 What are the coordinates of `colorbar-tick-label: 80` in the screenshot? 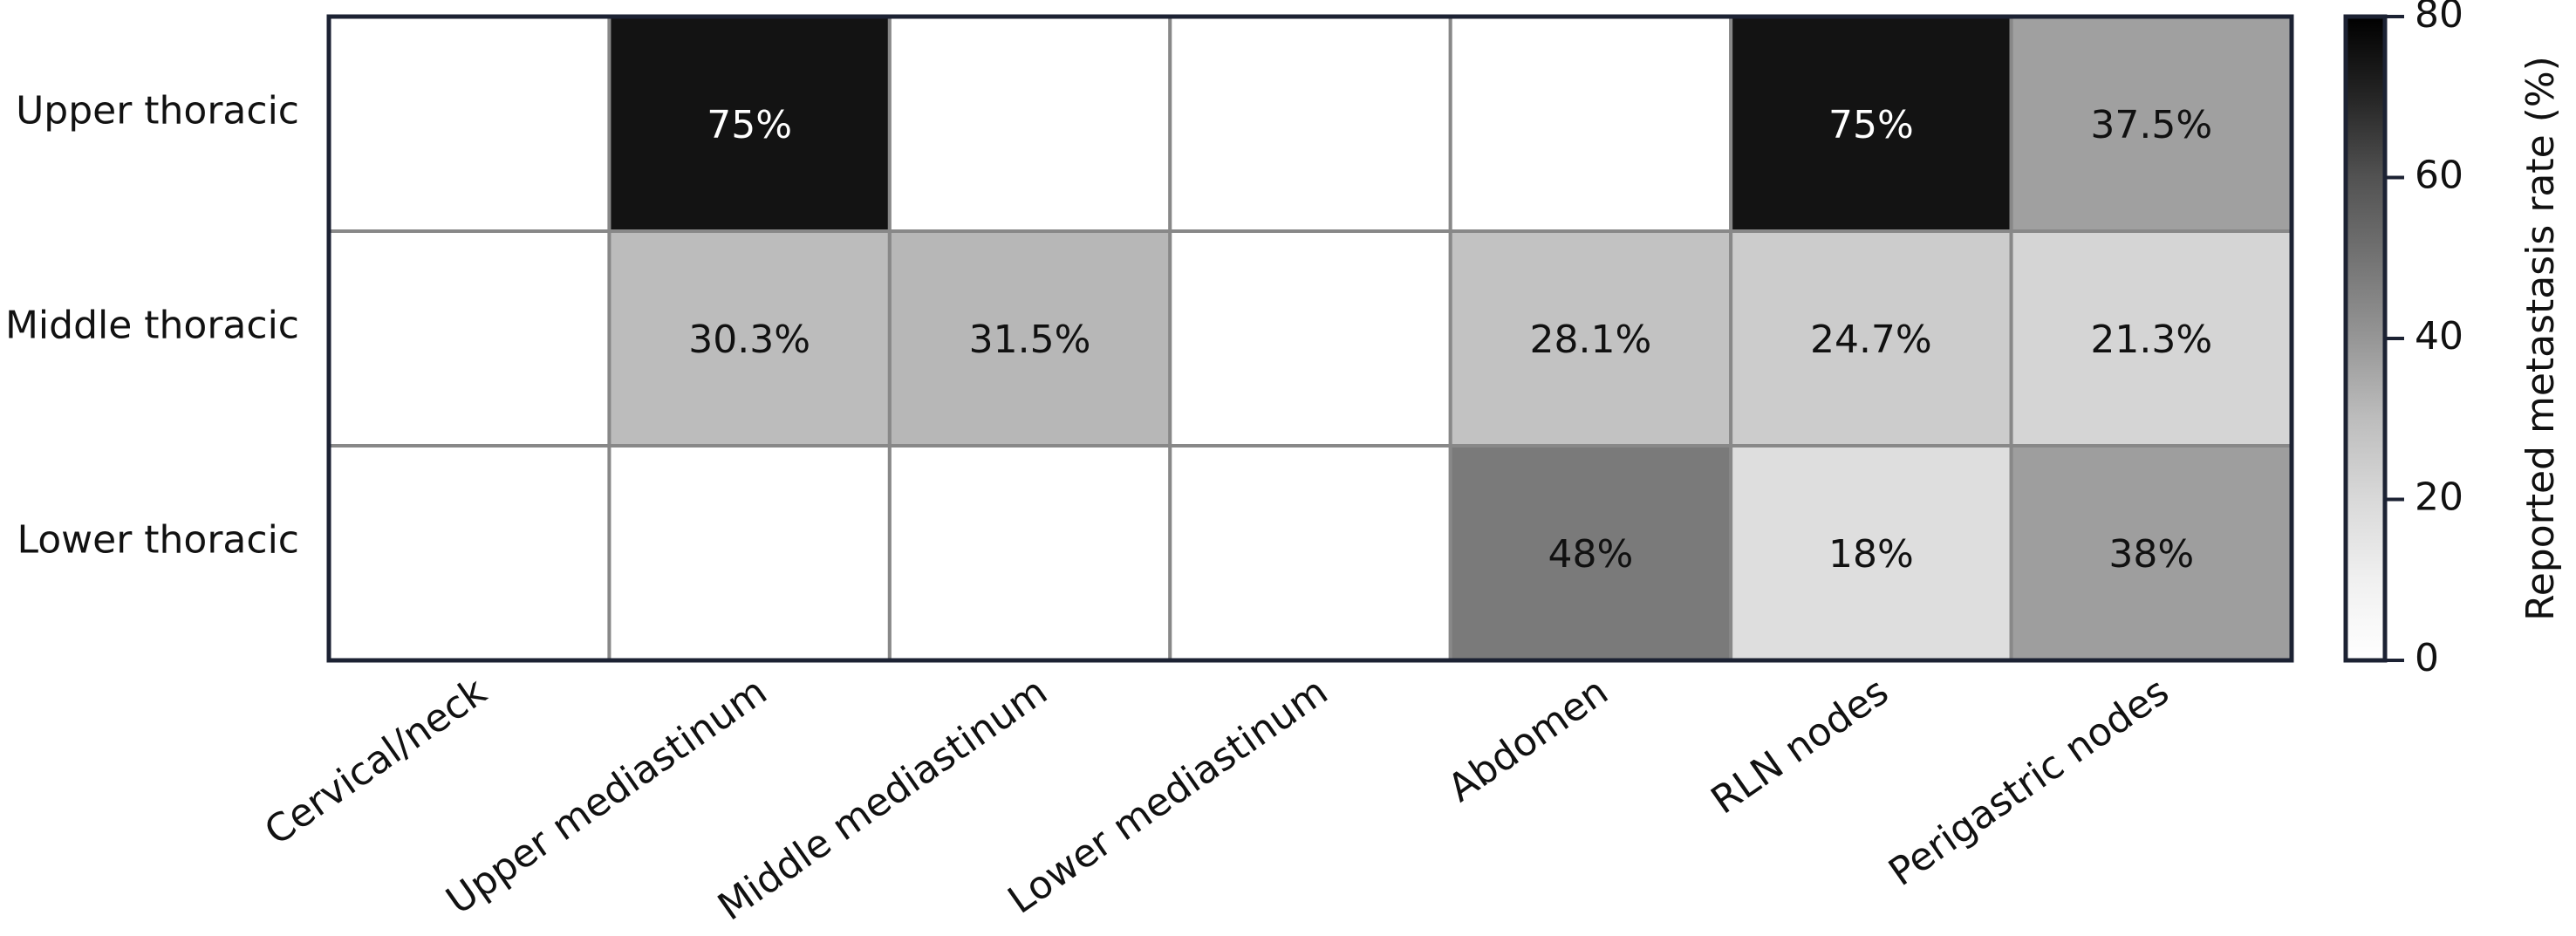 It's located at (2439, 18).